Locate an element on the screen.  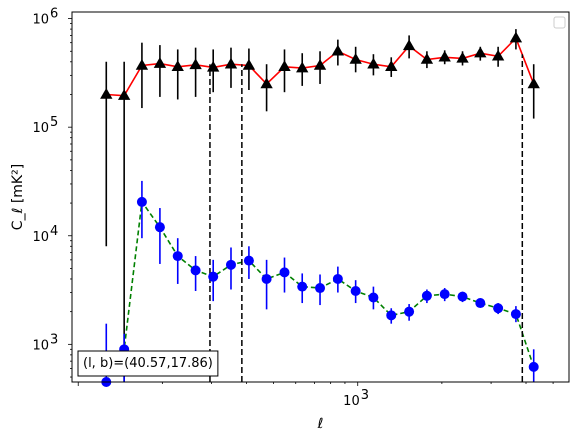
y-tick-label-exp-0: 3 is located at coordinates (54, 339).